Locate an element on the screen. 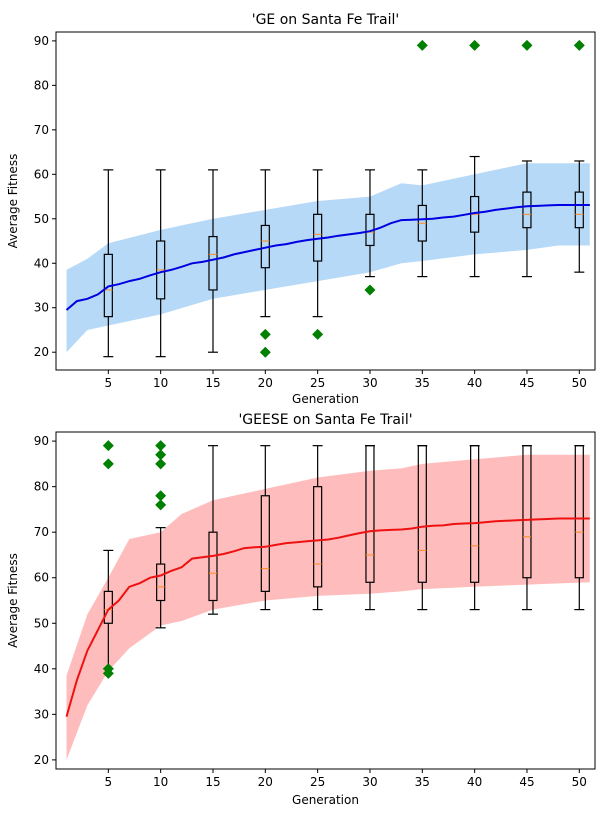  mean-fitness-line is located at coordinates (327, 257).